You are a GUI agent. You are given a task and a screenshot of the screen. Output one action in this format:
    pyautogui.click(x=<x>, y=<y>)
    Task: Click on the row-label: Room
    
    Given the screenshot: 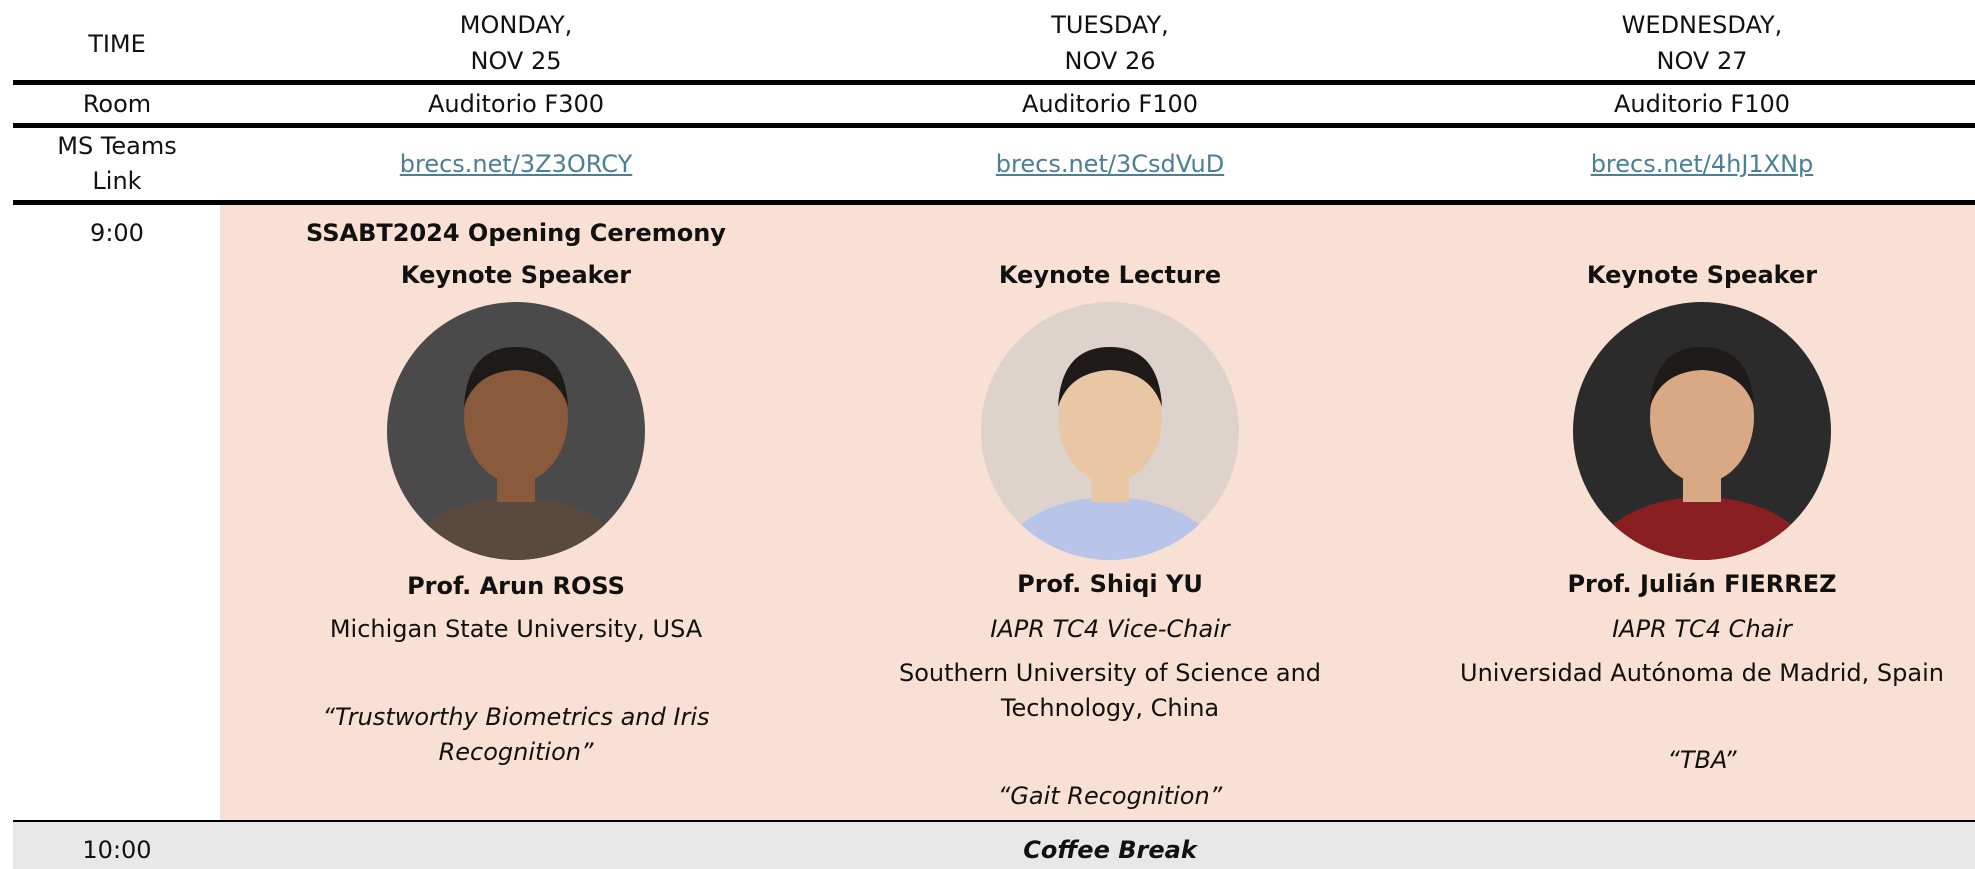 What is the action you would take?
    pyautogui.click(x=117, y=104)
    